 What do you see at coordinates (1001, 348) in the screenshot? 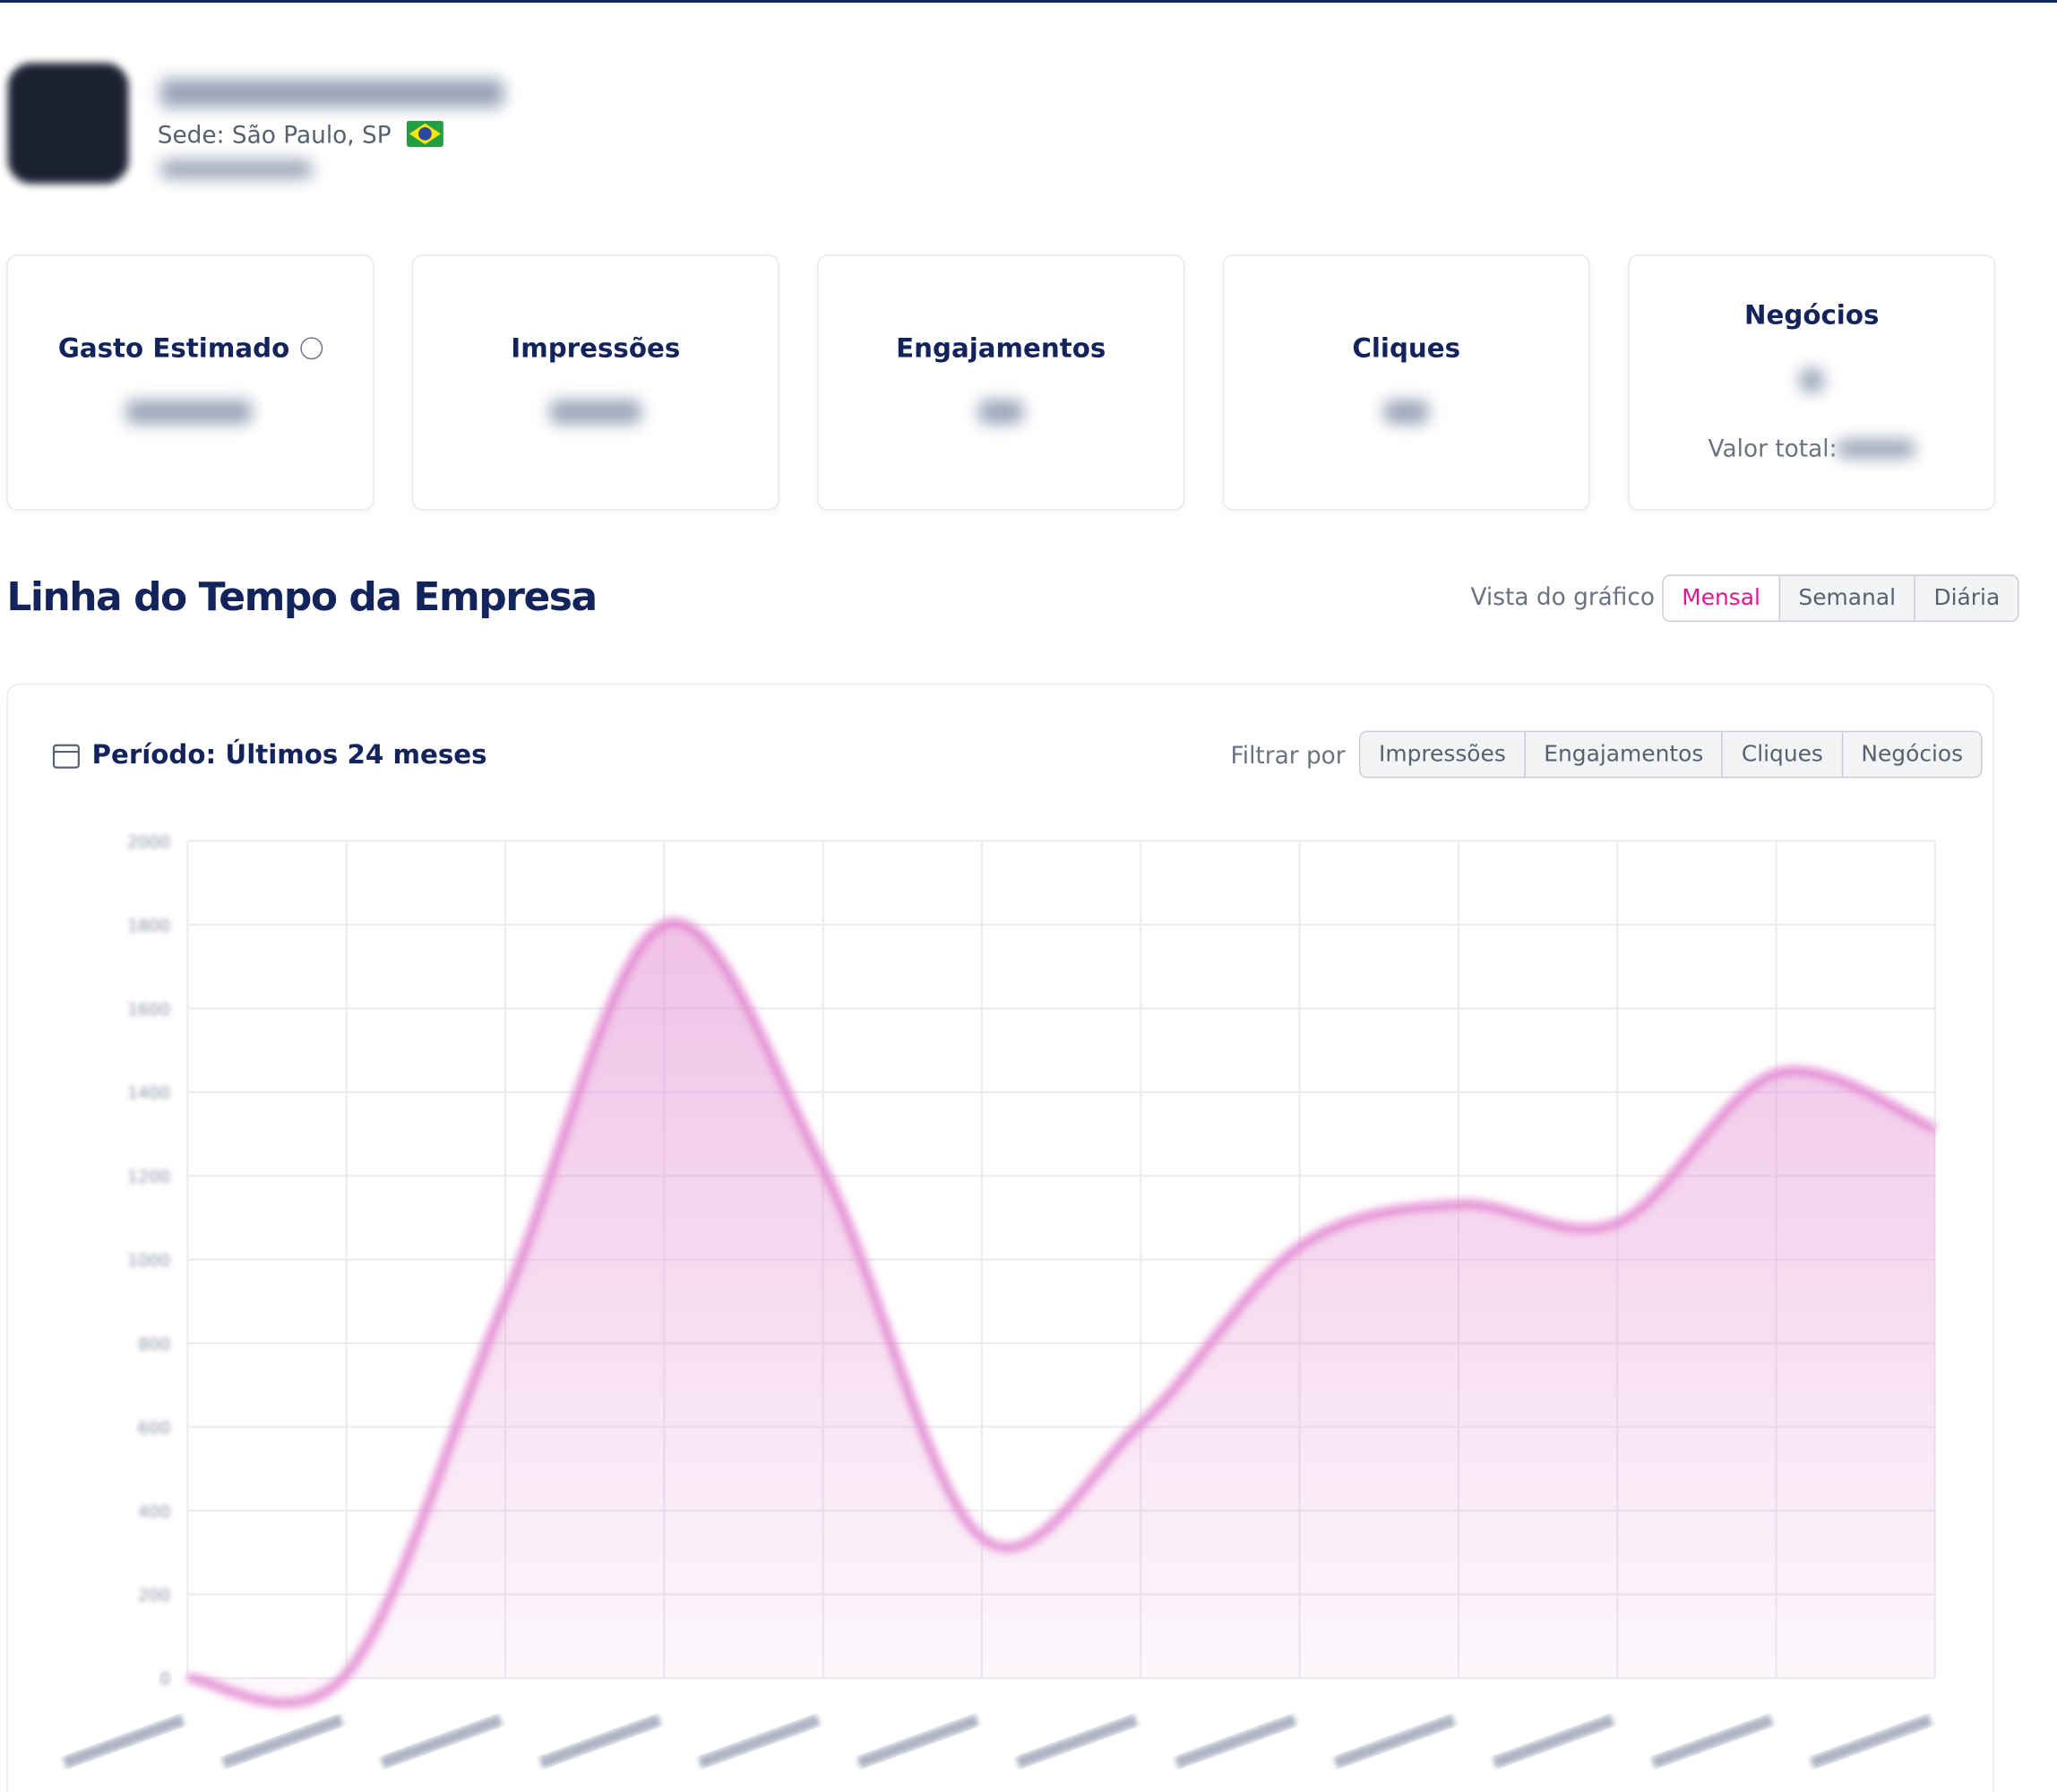
I see `card-title: Engajamentos` at bounding box center [1001, 348].